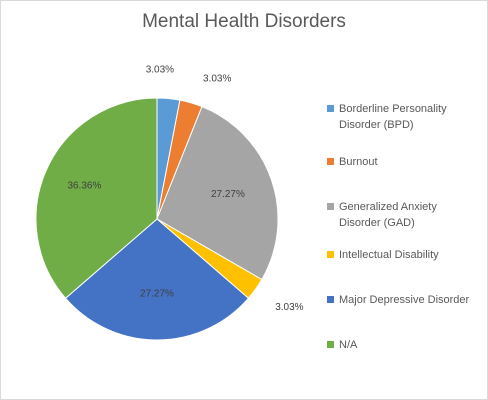 The width and height of the screenshot is (488, 400). What do you see at coordinates (377, 223) in the screenshot?
I see `legend-label-gad-line2: Disorder (GAD)` at bounding box center [377, 223].